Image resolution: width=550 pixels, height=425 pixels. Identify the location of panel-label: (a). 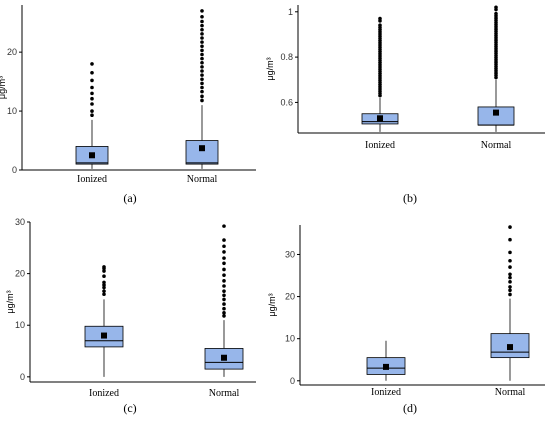
(129, 198).